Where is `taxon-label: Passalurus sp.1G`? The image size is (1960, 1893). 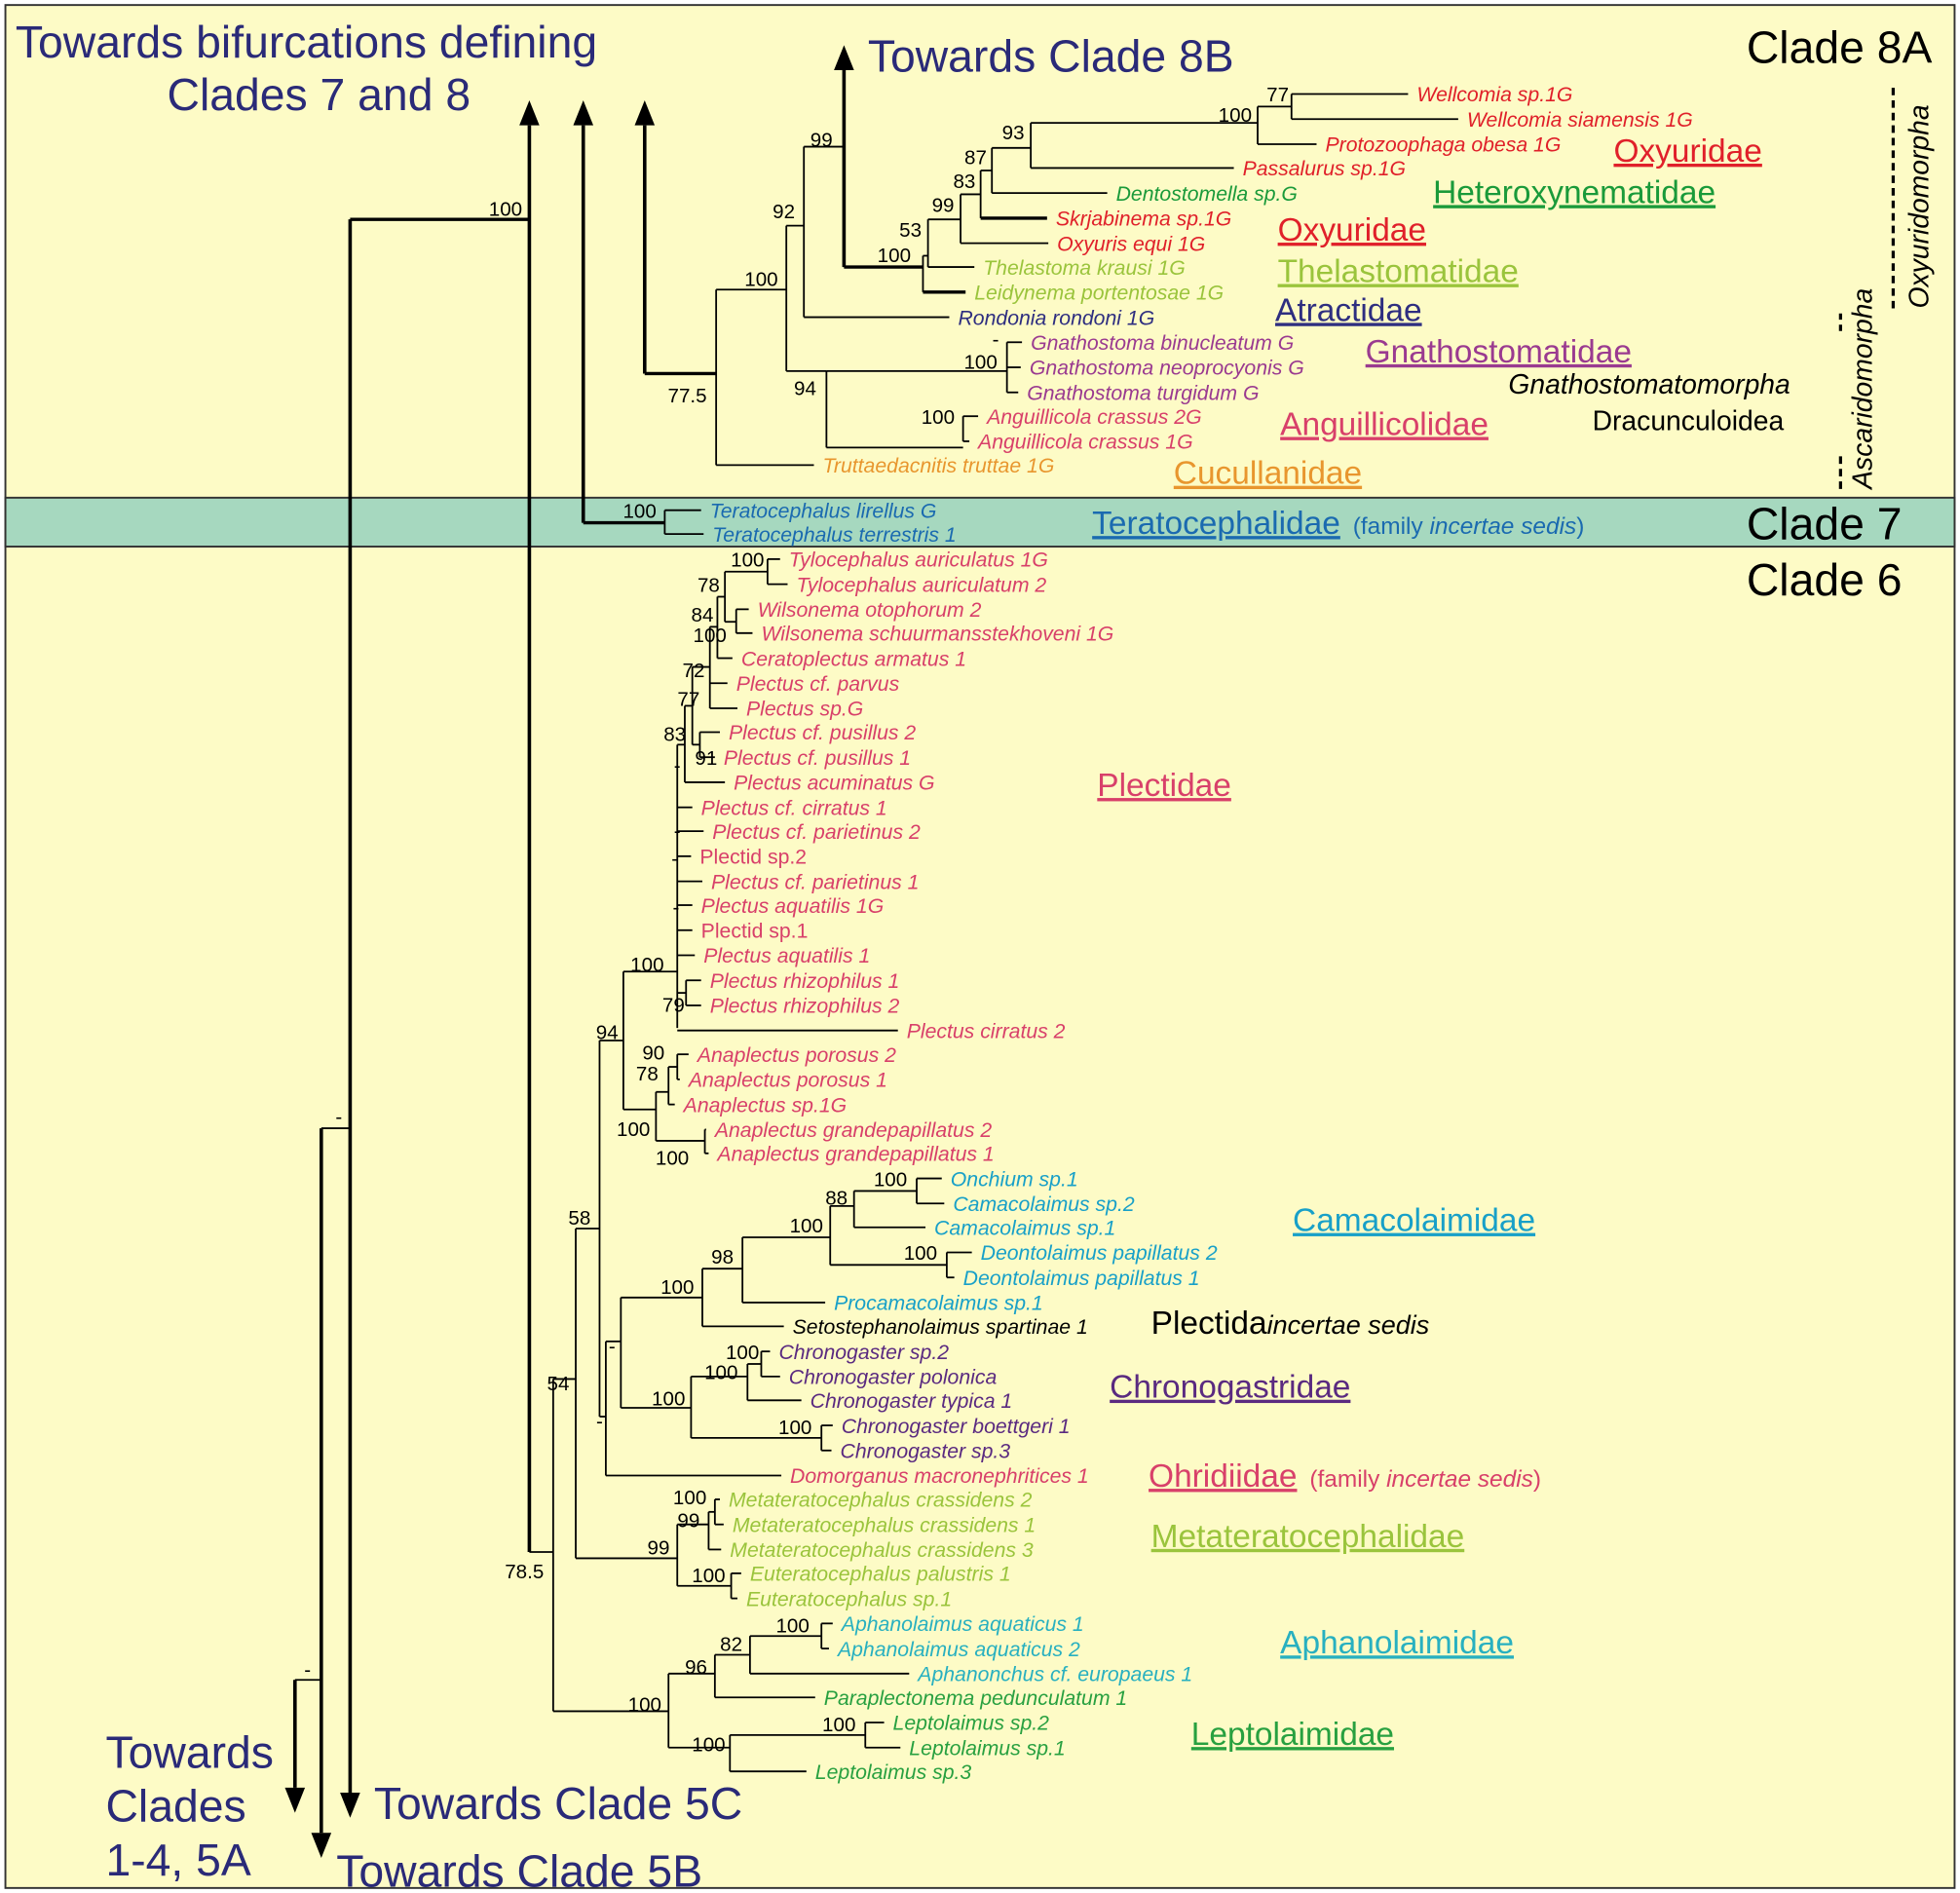 taxon-label: Passalurus sp.1G is located at coordinates (1325, 169).